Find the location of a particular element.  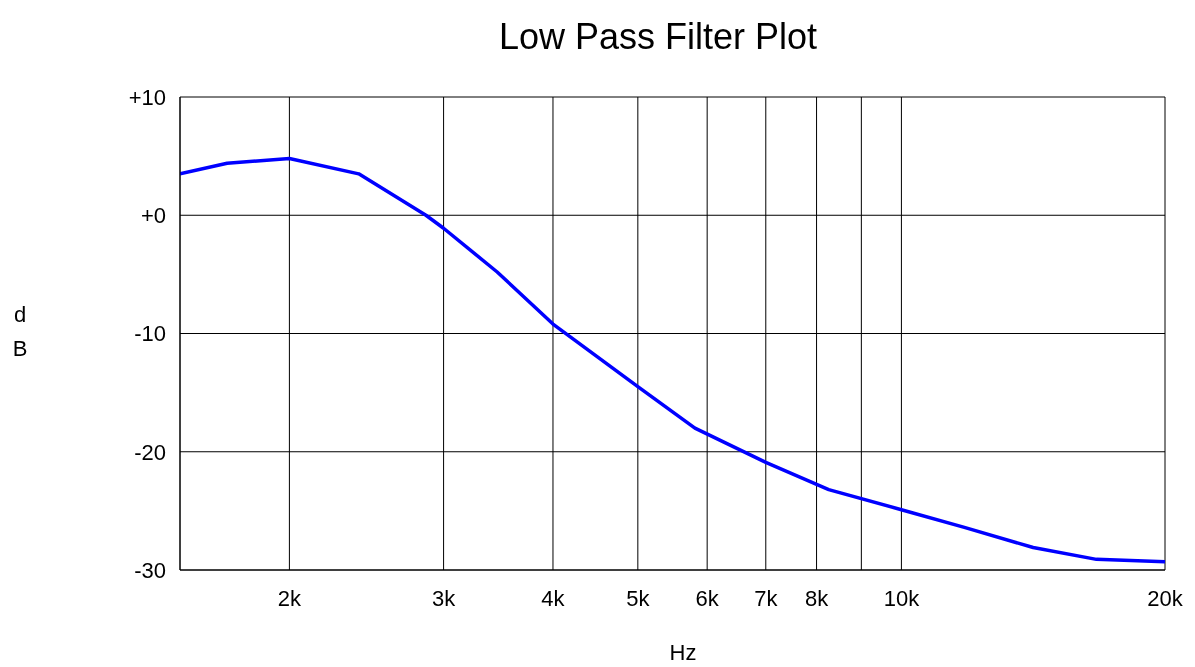

x-tick-label: 6k is located at coordinates (707, 598).